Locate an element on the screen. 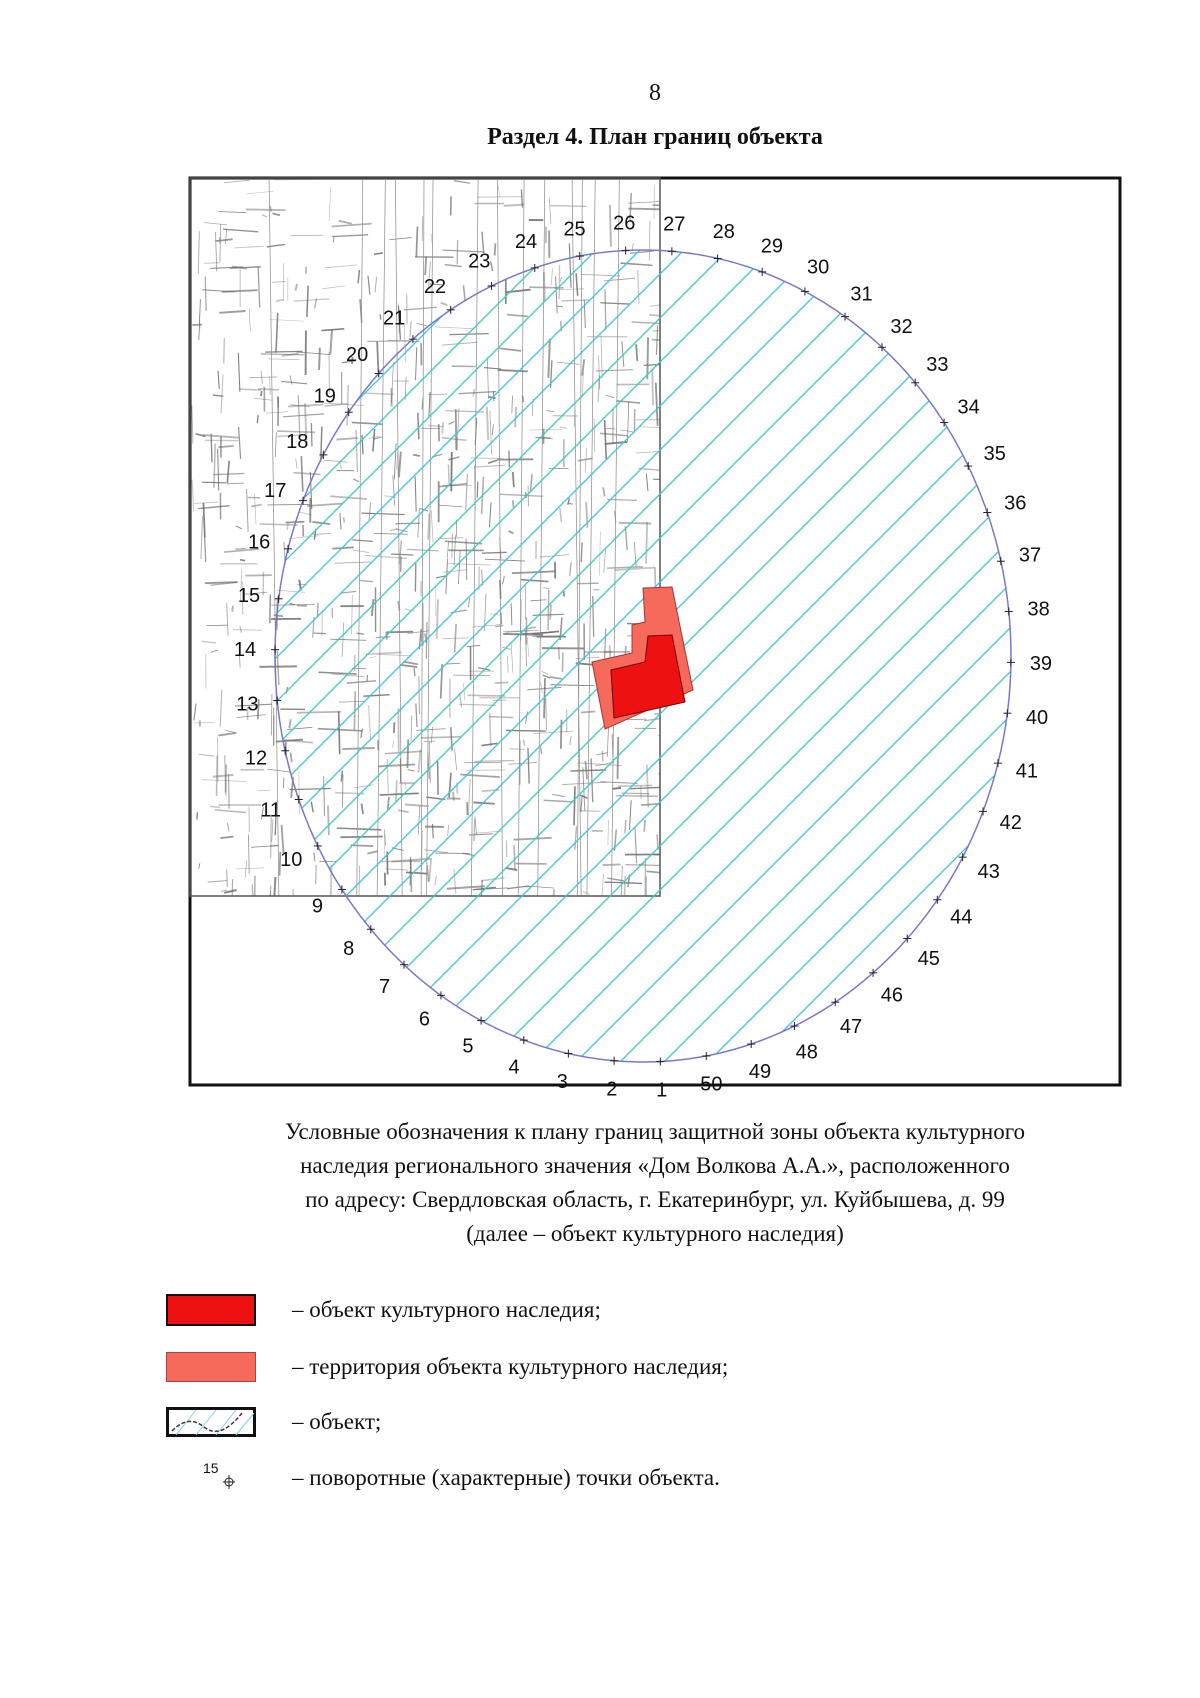 This screenshot has height=1698, width=1200. turning-point-label: 20 is located at coordinates (357, 355).